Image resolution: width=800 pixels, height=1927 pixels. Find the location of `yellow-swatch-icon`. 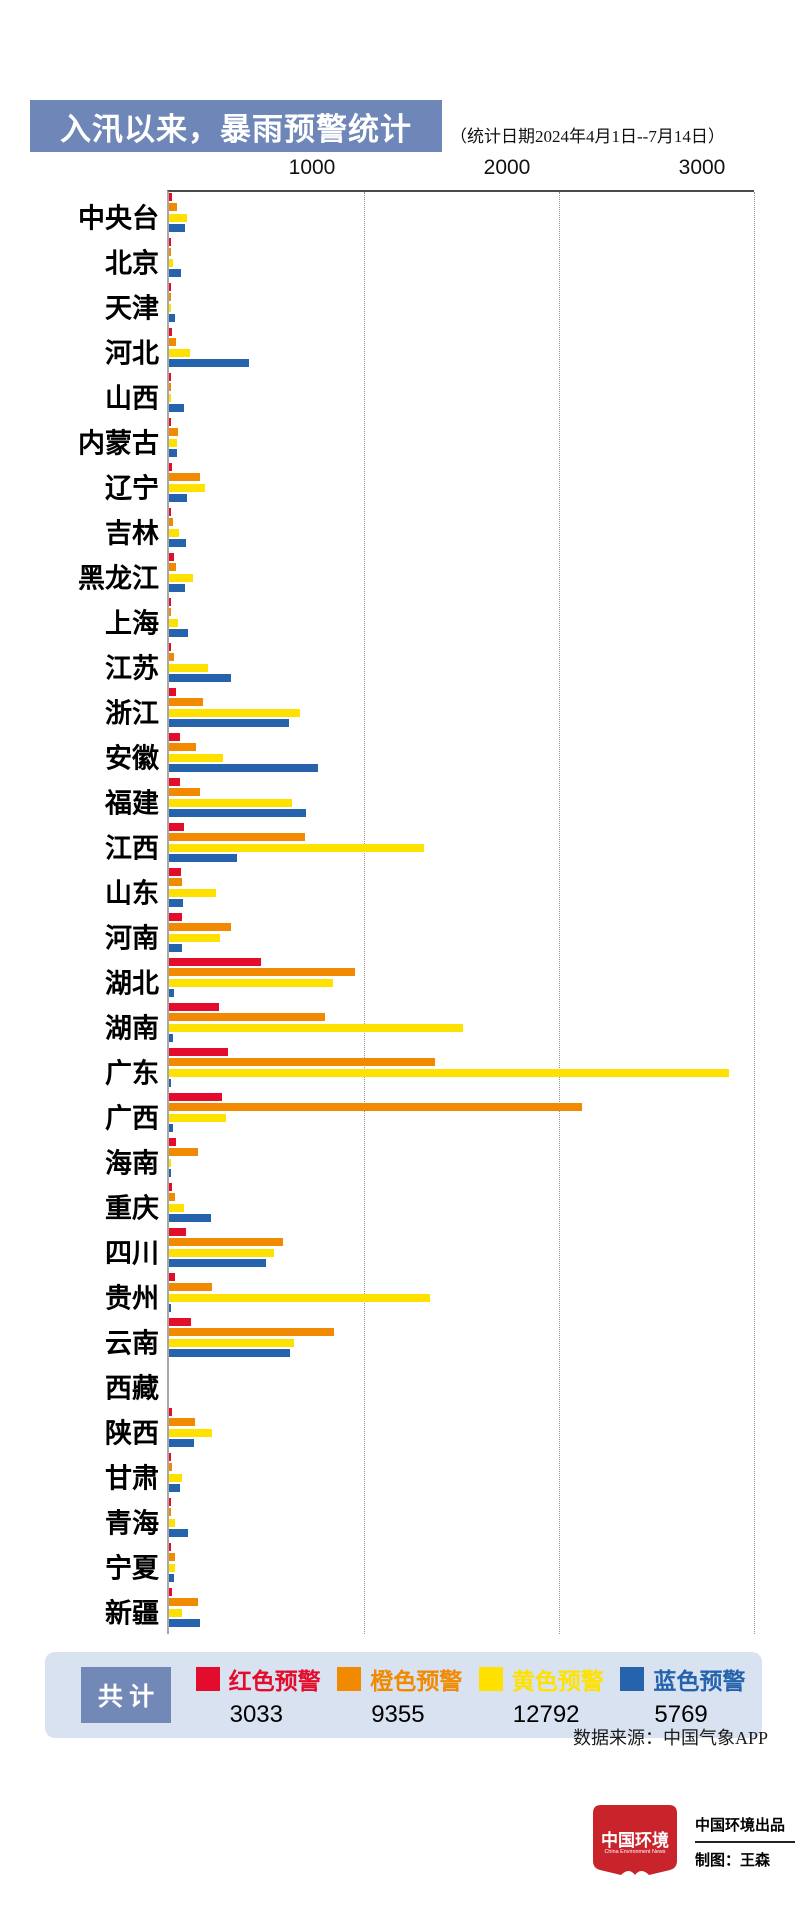

yellow-swatch-icon is located at coordinates (490, 1678).